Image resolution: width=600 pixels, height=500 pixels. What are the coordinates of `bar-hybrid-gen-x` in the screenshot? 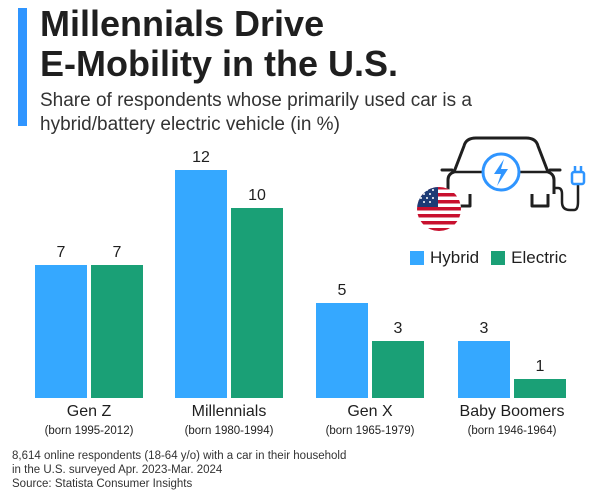 It's located at (342, 350).